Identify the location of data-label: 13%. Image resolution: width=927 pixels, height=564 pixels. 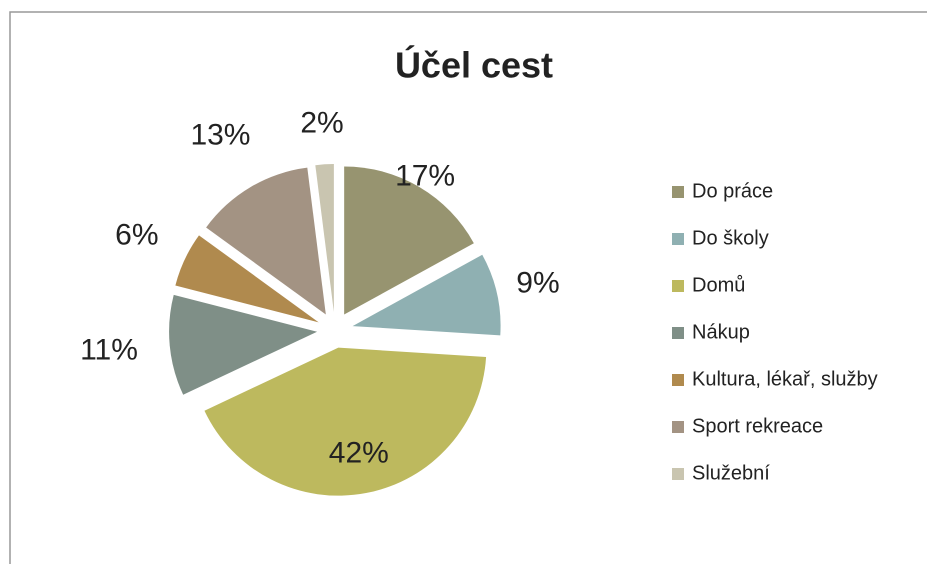
(220, 134).